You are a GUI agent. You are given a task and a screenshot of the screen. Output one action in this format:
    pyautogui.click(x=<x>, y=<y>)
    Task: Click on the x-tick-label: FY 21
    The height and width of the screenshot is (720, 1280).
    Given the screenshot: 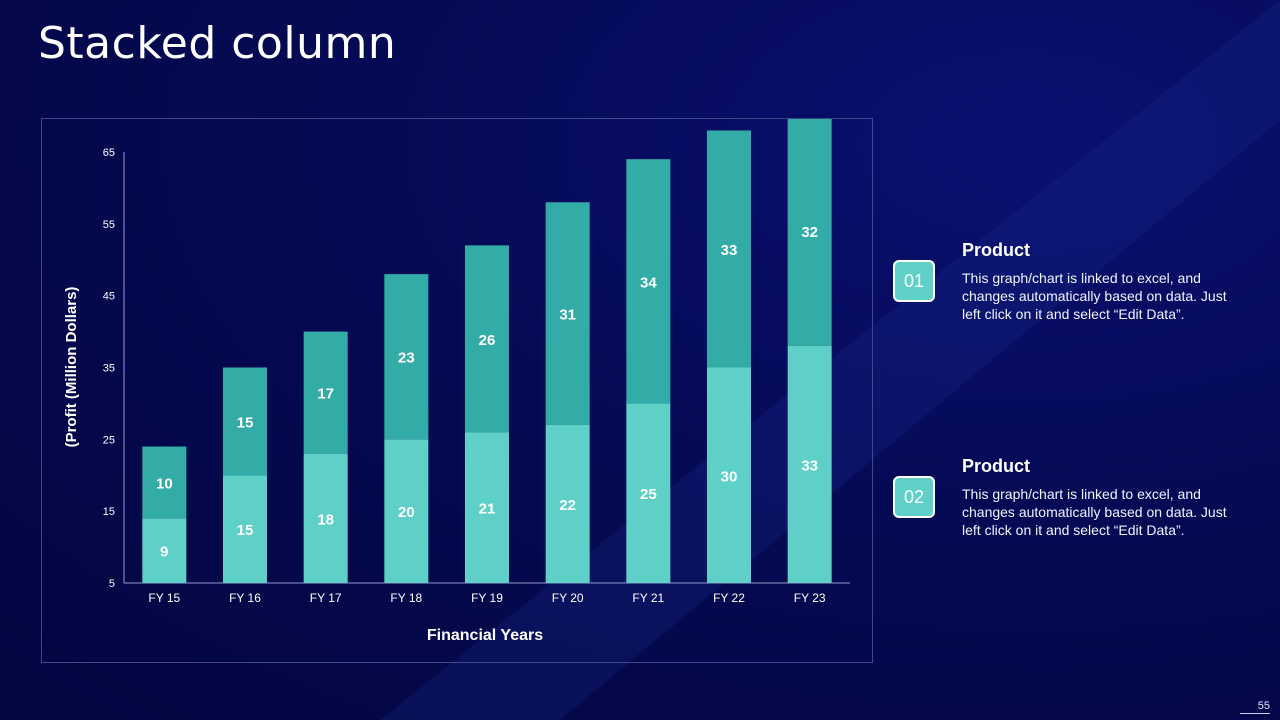 What is the action you would take?
    pyautogui.click(x=648, y=598)
    